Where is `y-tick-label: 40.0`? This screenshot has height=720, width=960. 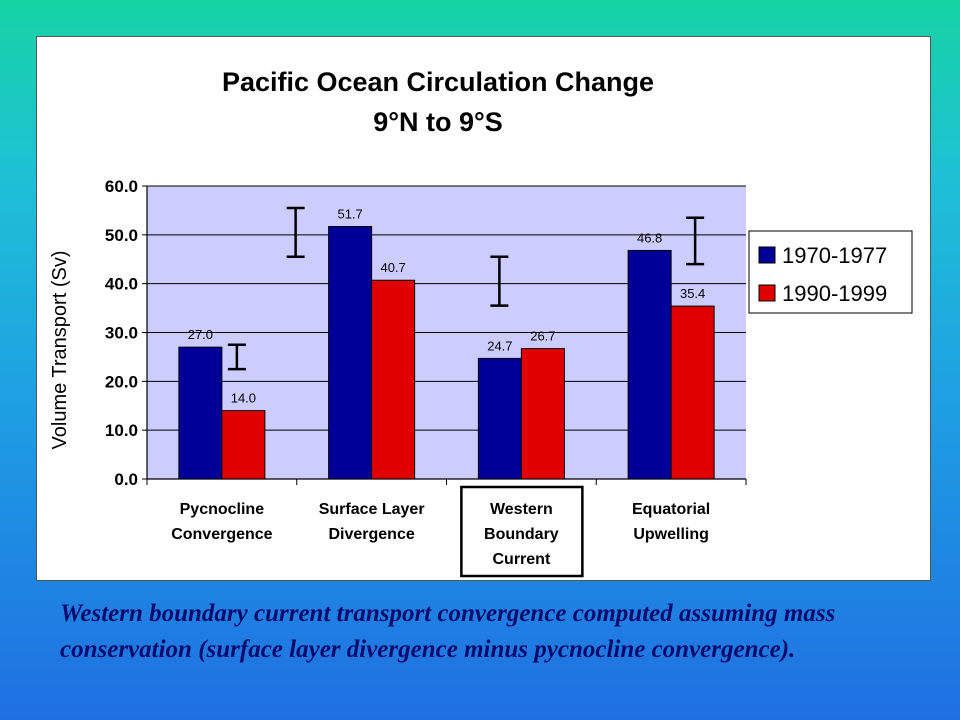
y-tick-label: 40.0 is located at coordinates (121, 284).